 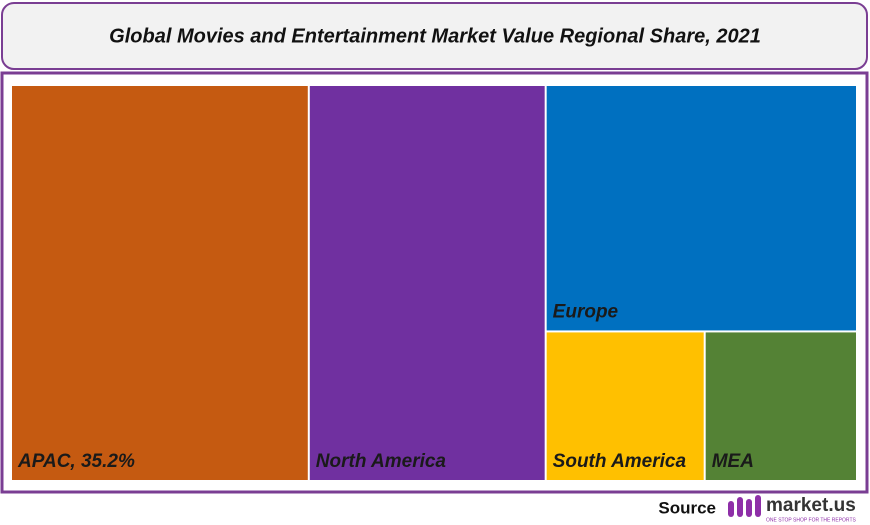 I want to click on cell-label: Europe, so click(x=586, y=311).